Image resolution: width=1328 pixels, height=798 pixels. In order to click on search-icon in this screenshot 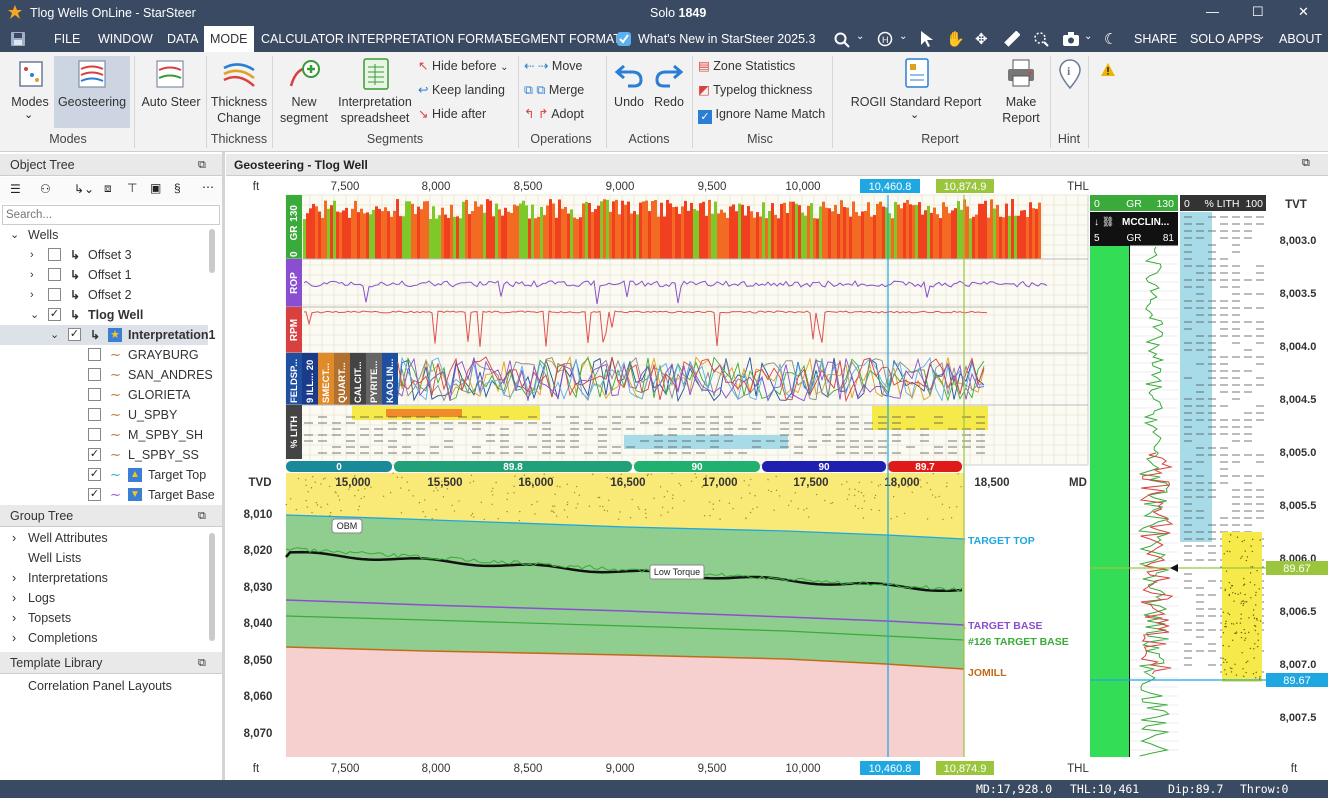, I will do `click(842, 41)`.